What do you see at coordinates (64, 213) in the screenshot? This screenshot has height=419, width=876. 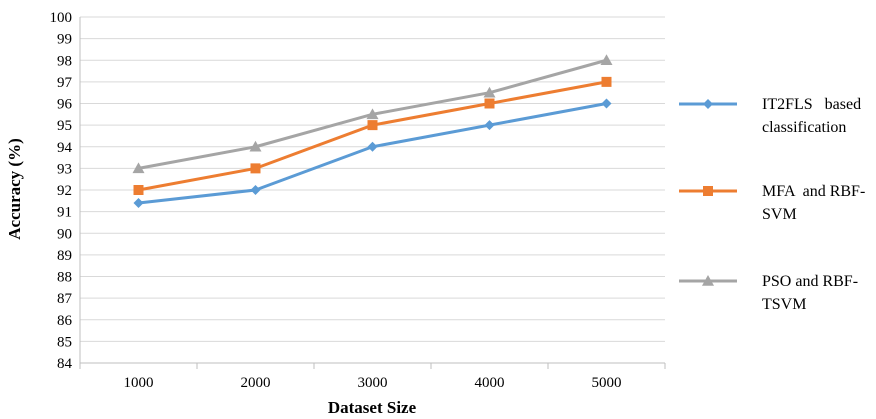 I see `y-tick-91: 91` at bounding box center [64, 213].